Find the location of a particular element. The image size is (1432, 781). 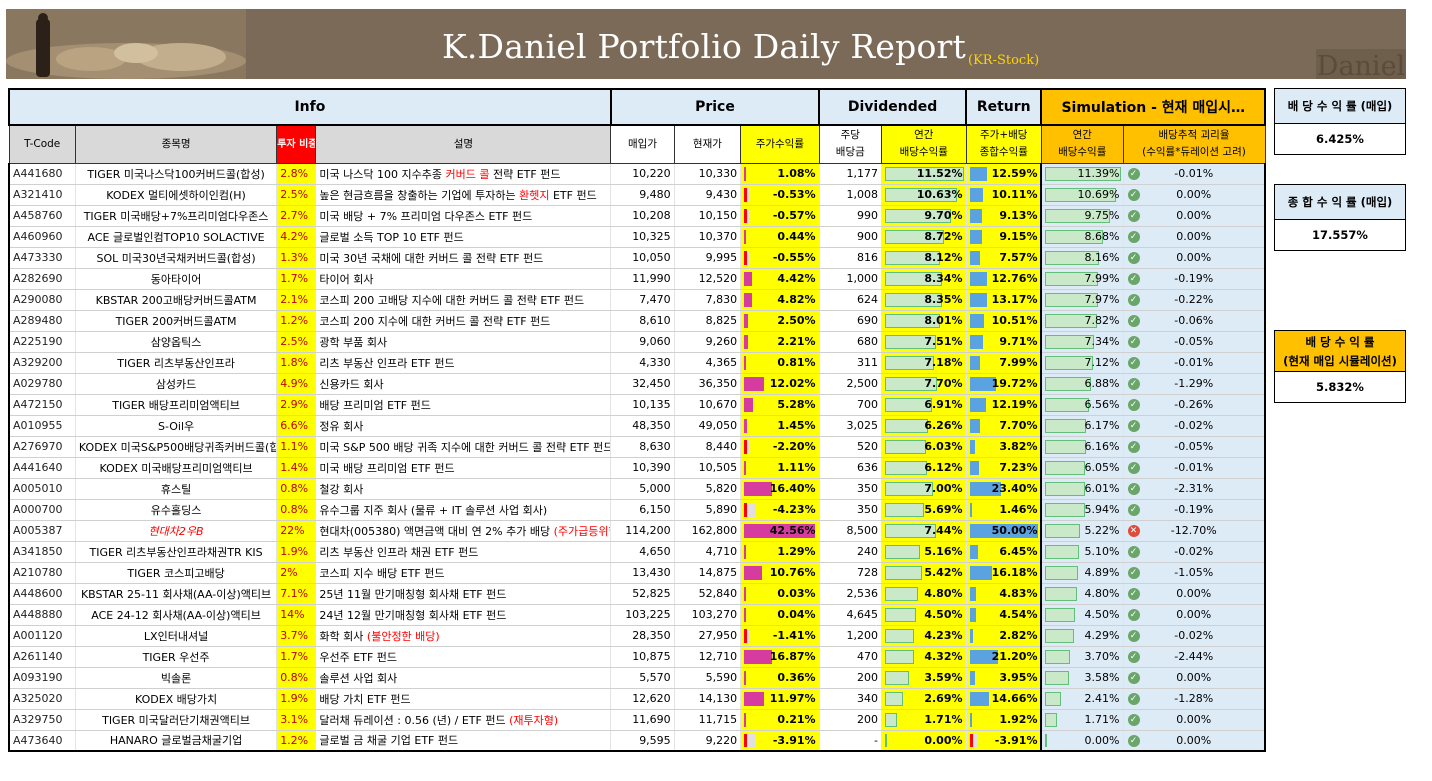

annual-dividend-yield: 6.91% is located at coordinates (924, 405).